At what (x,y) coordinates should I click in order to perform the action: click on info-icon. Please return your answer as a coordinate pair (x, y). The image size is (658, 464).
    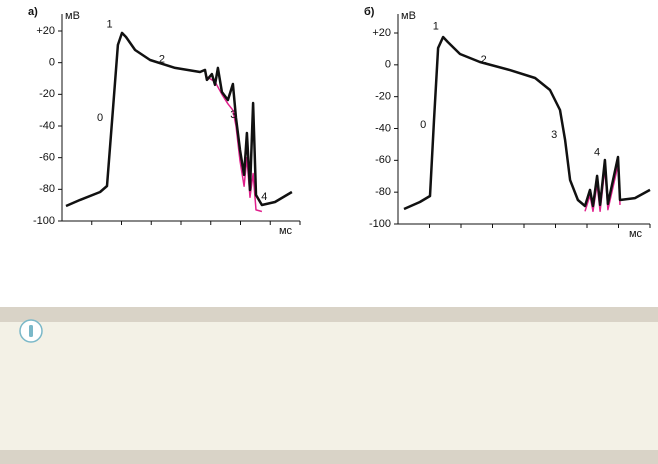
    Looking at the image, I should click on (31, 331).